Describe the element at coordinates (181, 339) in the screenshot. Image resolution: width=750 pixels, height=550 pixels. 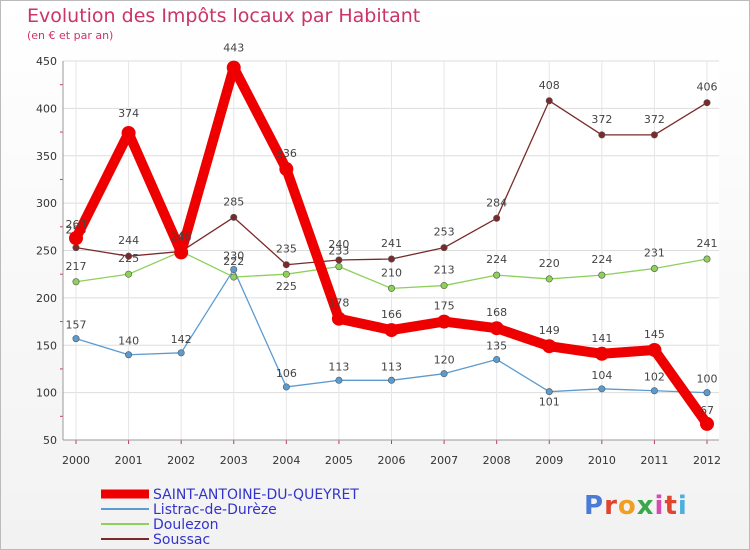
I see `data-label: 142` at that location.